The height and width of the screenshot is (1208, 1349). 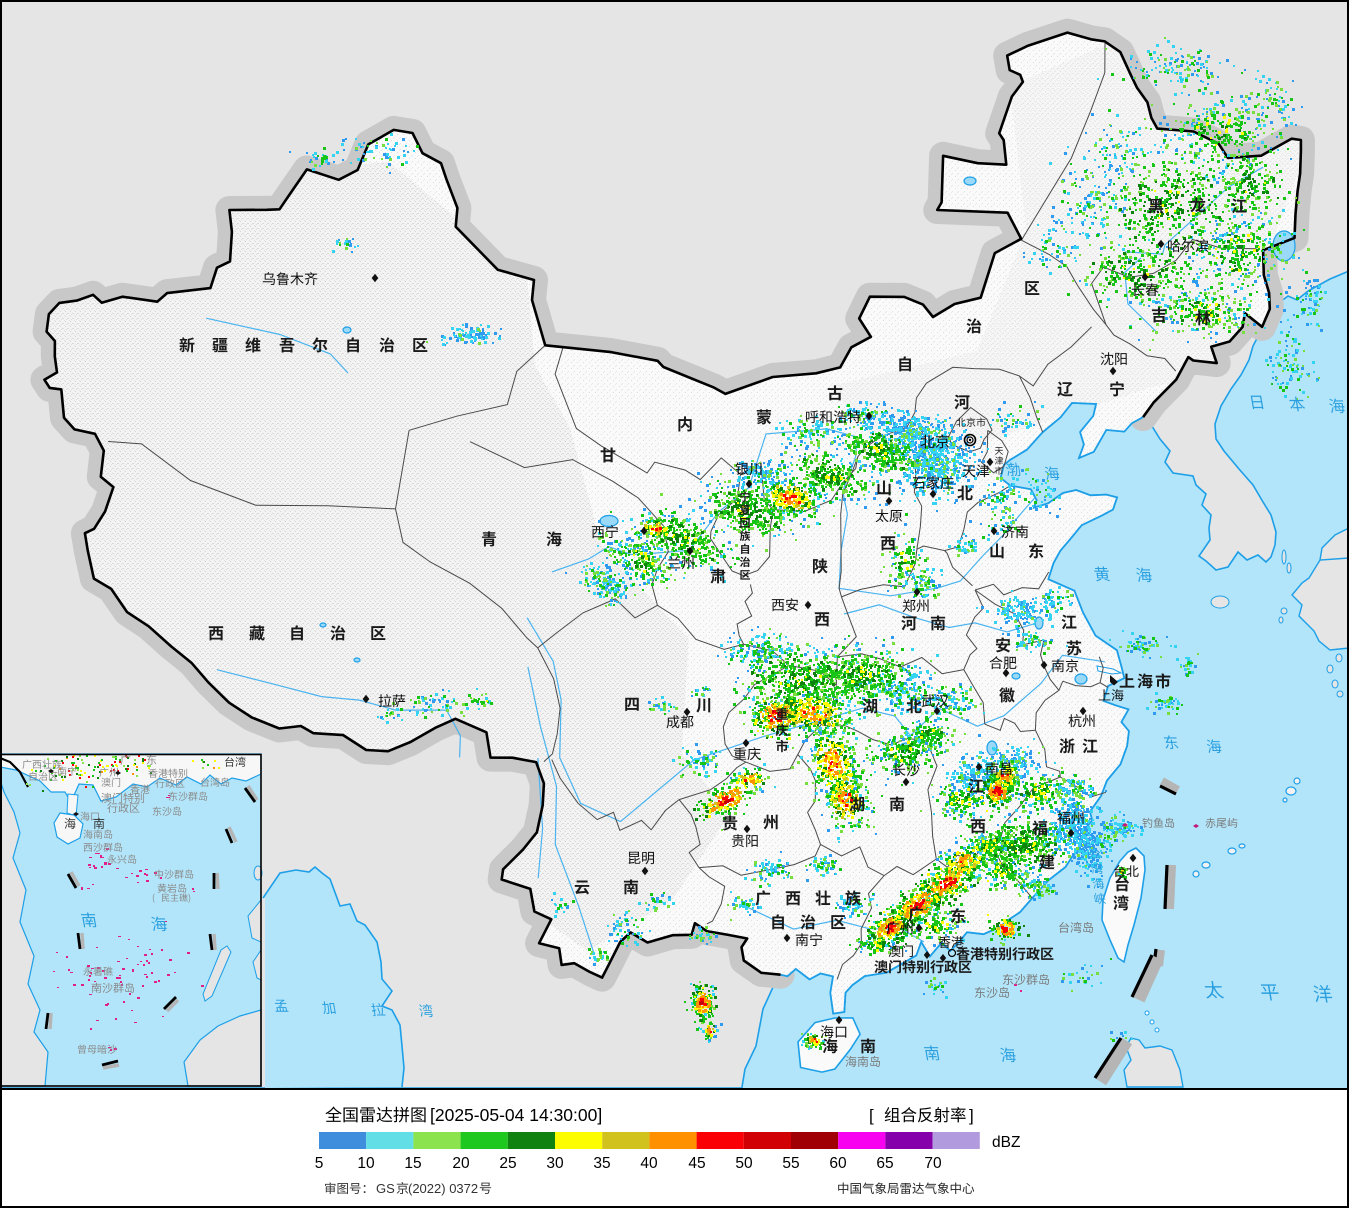 I want to click on svg-text: 20, so click(x=461, y=1163).